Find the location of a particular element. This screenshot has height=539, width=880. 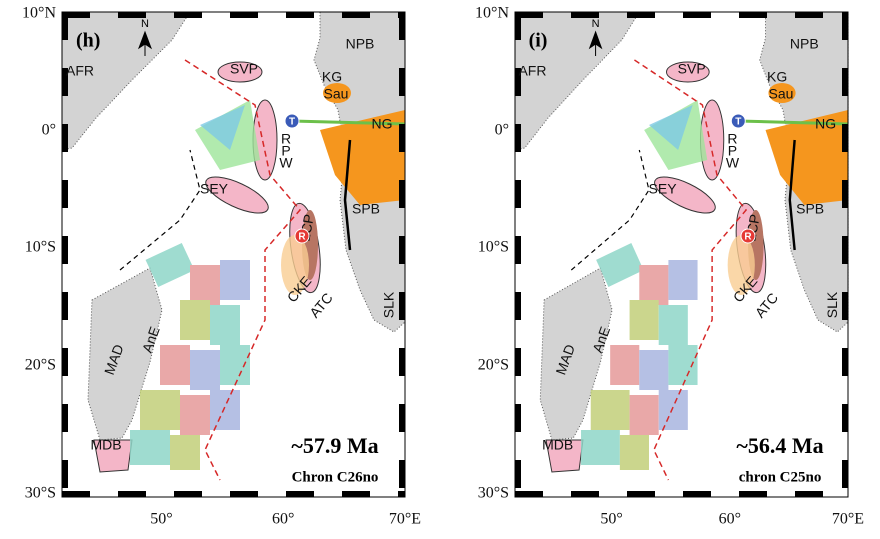

age-label: ~57.9 Ma is located at coordinates (334, 445).